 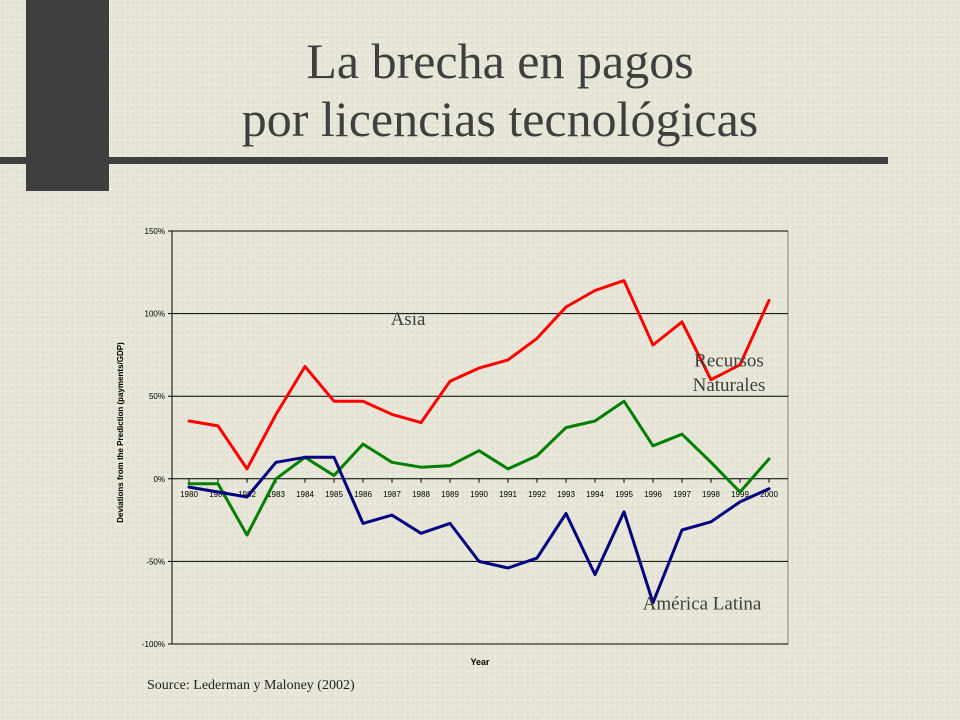 I want to click on x-tick-label: 1998, so click(x=711, y=494).